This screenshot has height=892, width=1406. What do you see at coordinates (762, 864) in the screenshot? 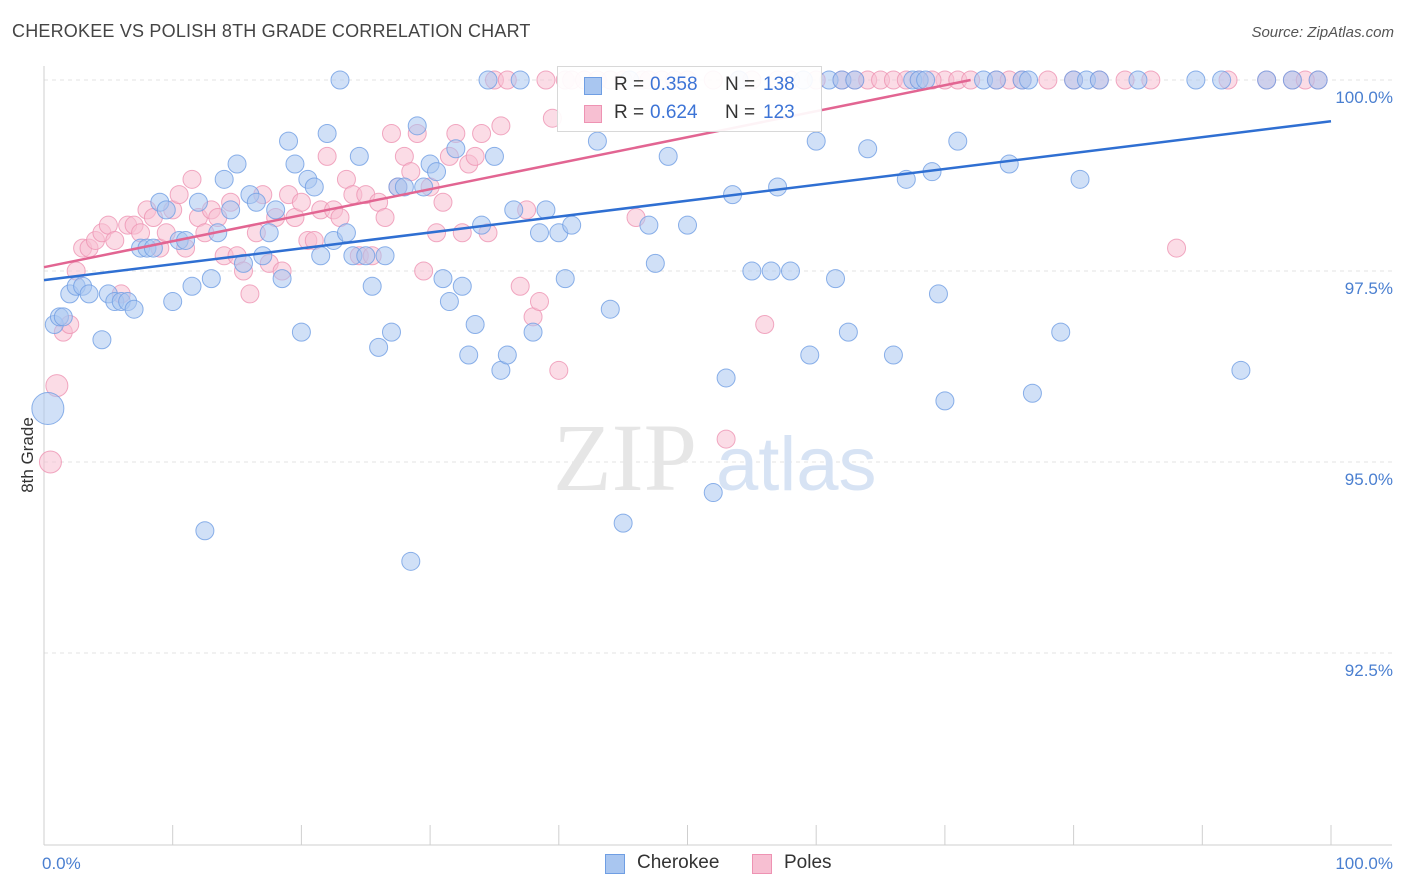
I see `poles-legend-swatch` at bounding box center [762, 864].